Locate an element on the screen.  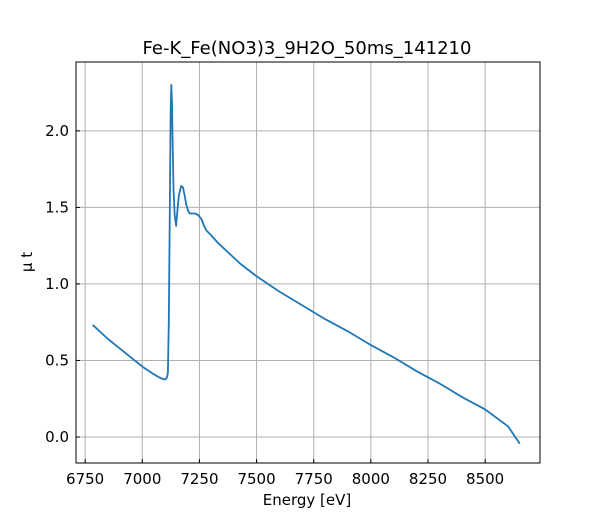
x-tick-label: 7750 is located at coordinates (314, 479).